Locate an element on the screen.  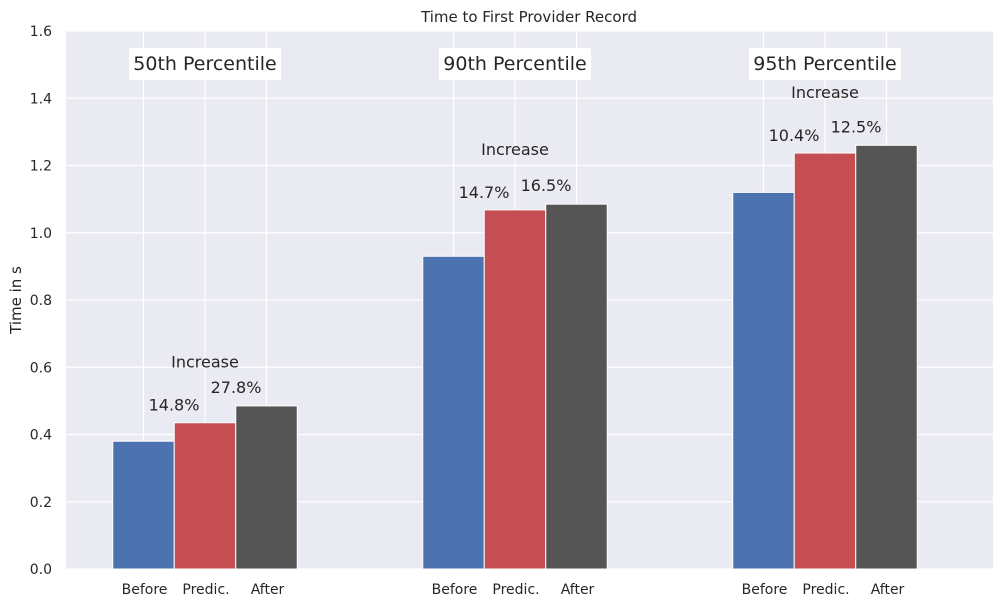
group-title: 95th Percentile is located at coordinates (824, 64).